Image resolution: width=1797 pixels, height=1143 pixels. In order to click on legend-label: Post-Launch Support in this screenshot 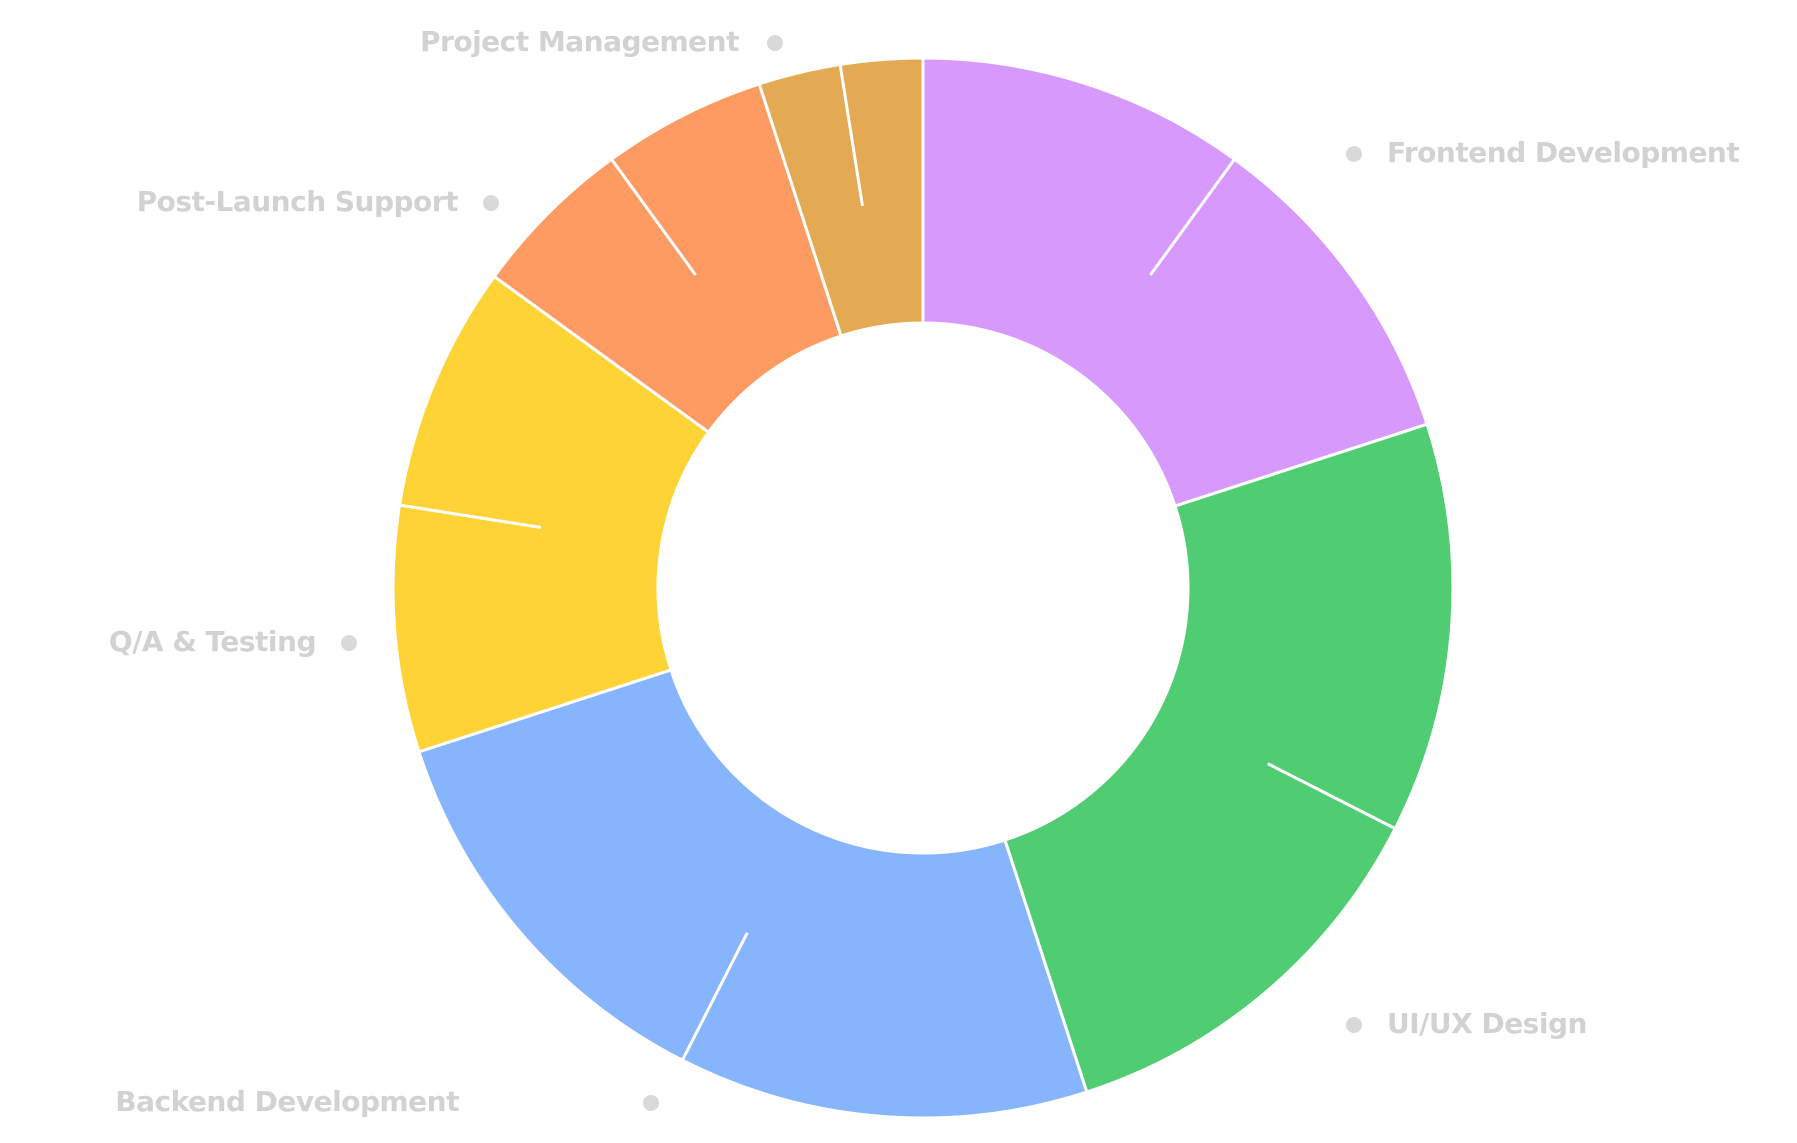, I will do `click(298, 201)`.